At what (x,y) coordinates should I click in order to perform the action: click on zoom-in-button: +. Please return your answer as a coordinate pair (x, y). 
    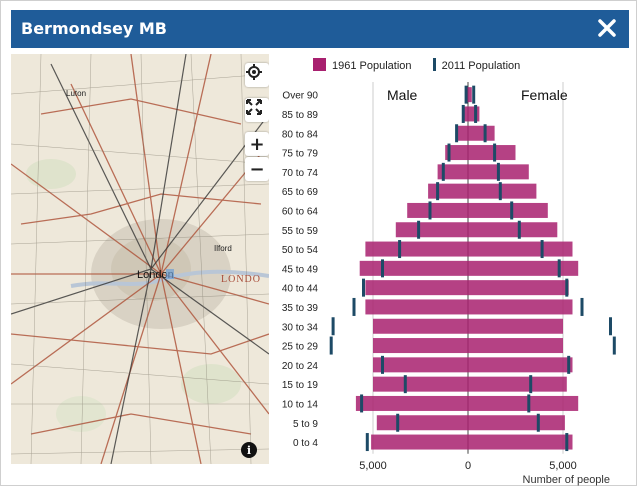
    Looking at the image, I should click on (257, 144).